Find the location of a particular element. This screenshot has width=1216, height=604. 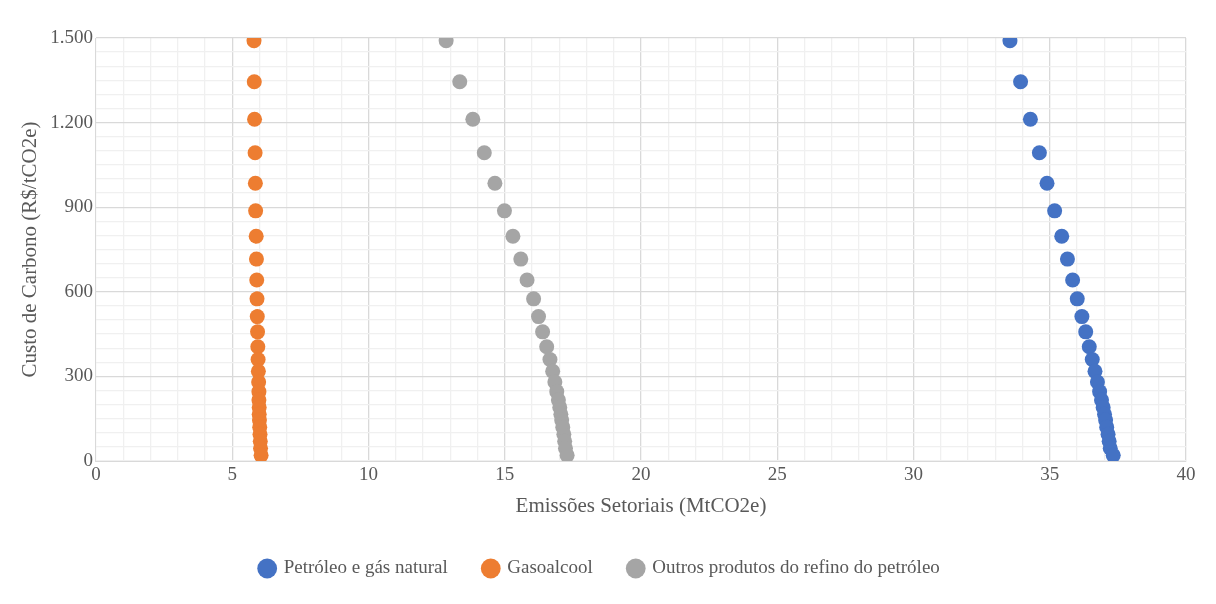

y-tick-label: 300 is located at coordinates (78, 375).